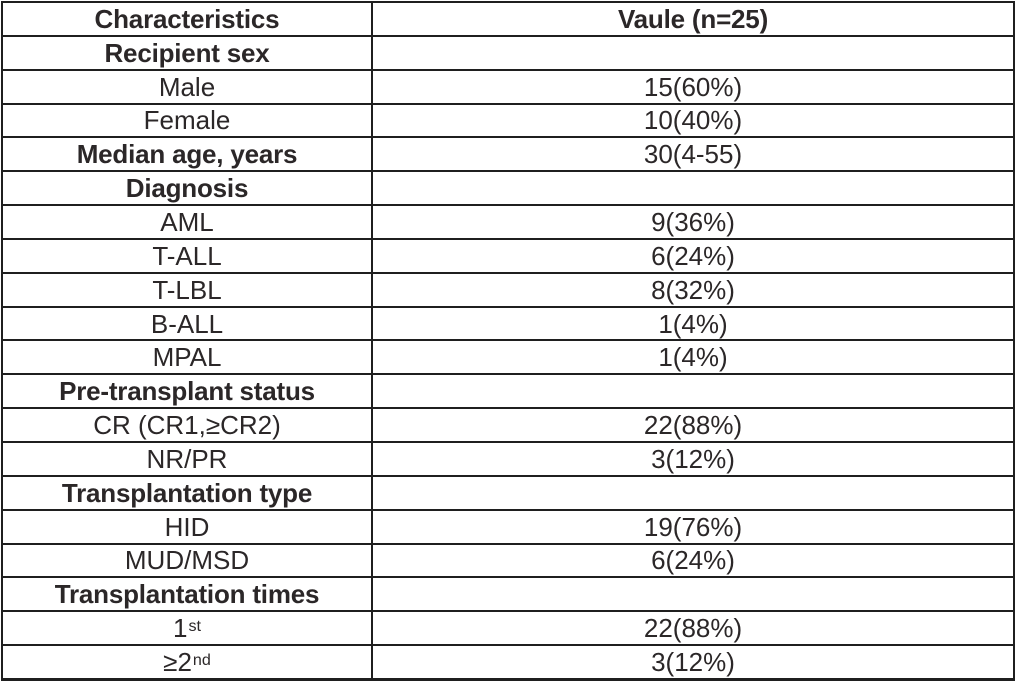 Image resolution: width=1022 pixels, height=686 pixels. Describe the element at coordinates (508, 426) in the screenshot. I see `table-row: CR (CR1,≥CR2) 22(88%)` at that location.